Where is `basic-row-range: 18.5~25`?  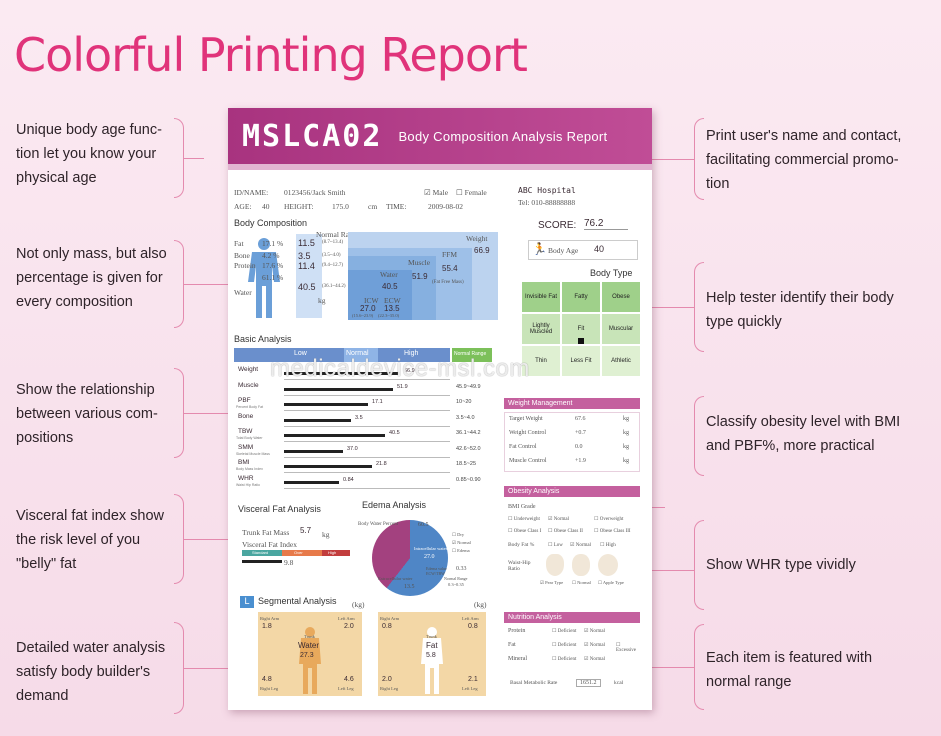 basic-row-range: 18.5~25 is located at coordinates (466, 464).